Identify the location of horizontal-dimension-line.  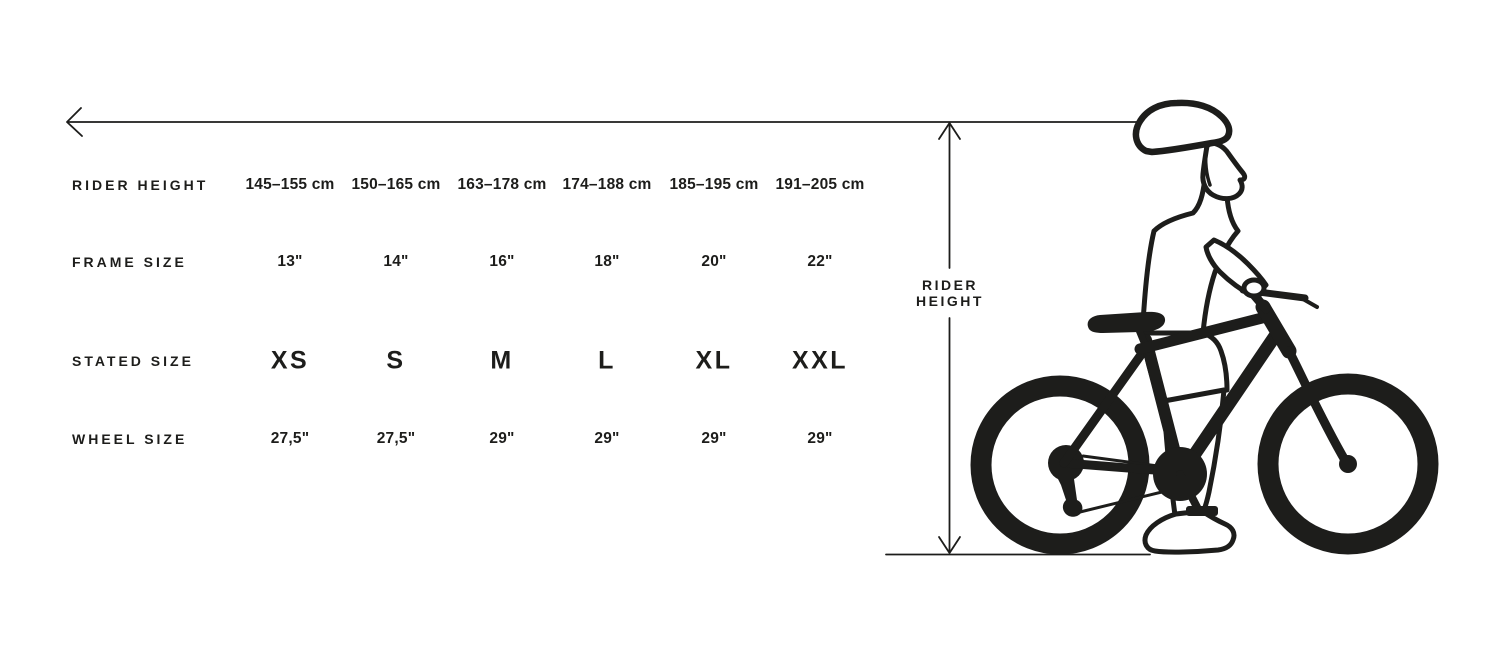
(605, 122).